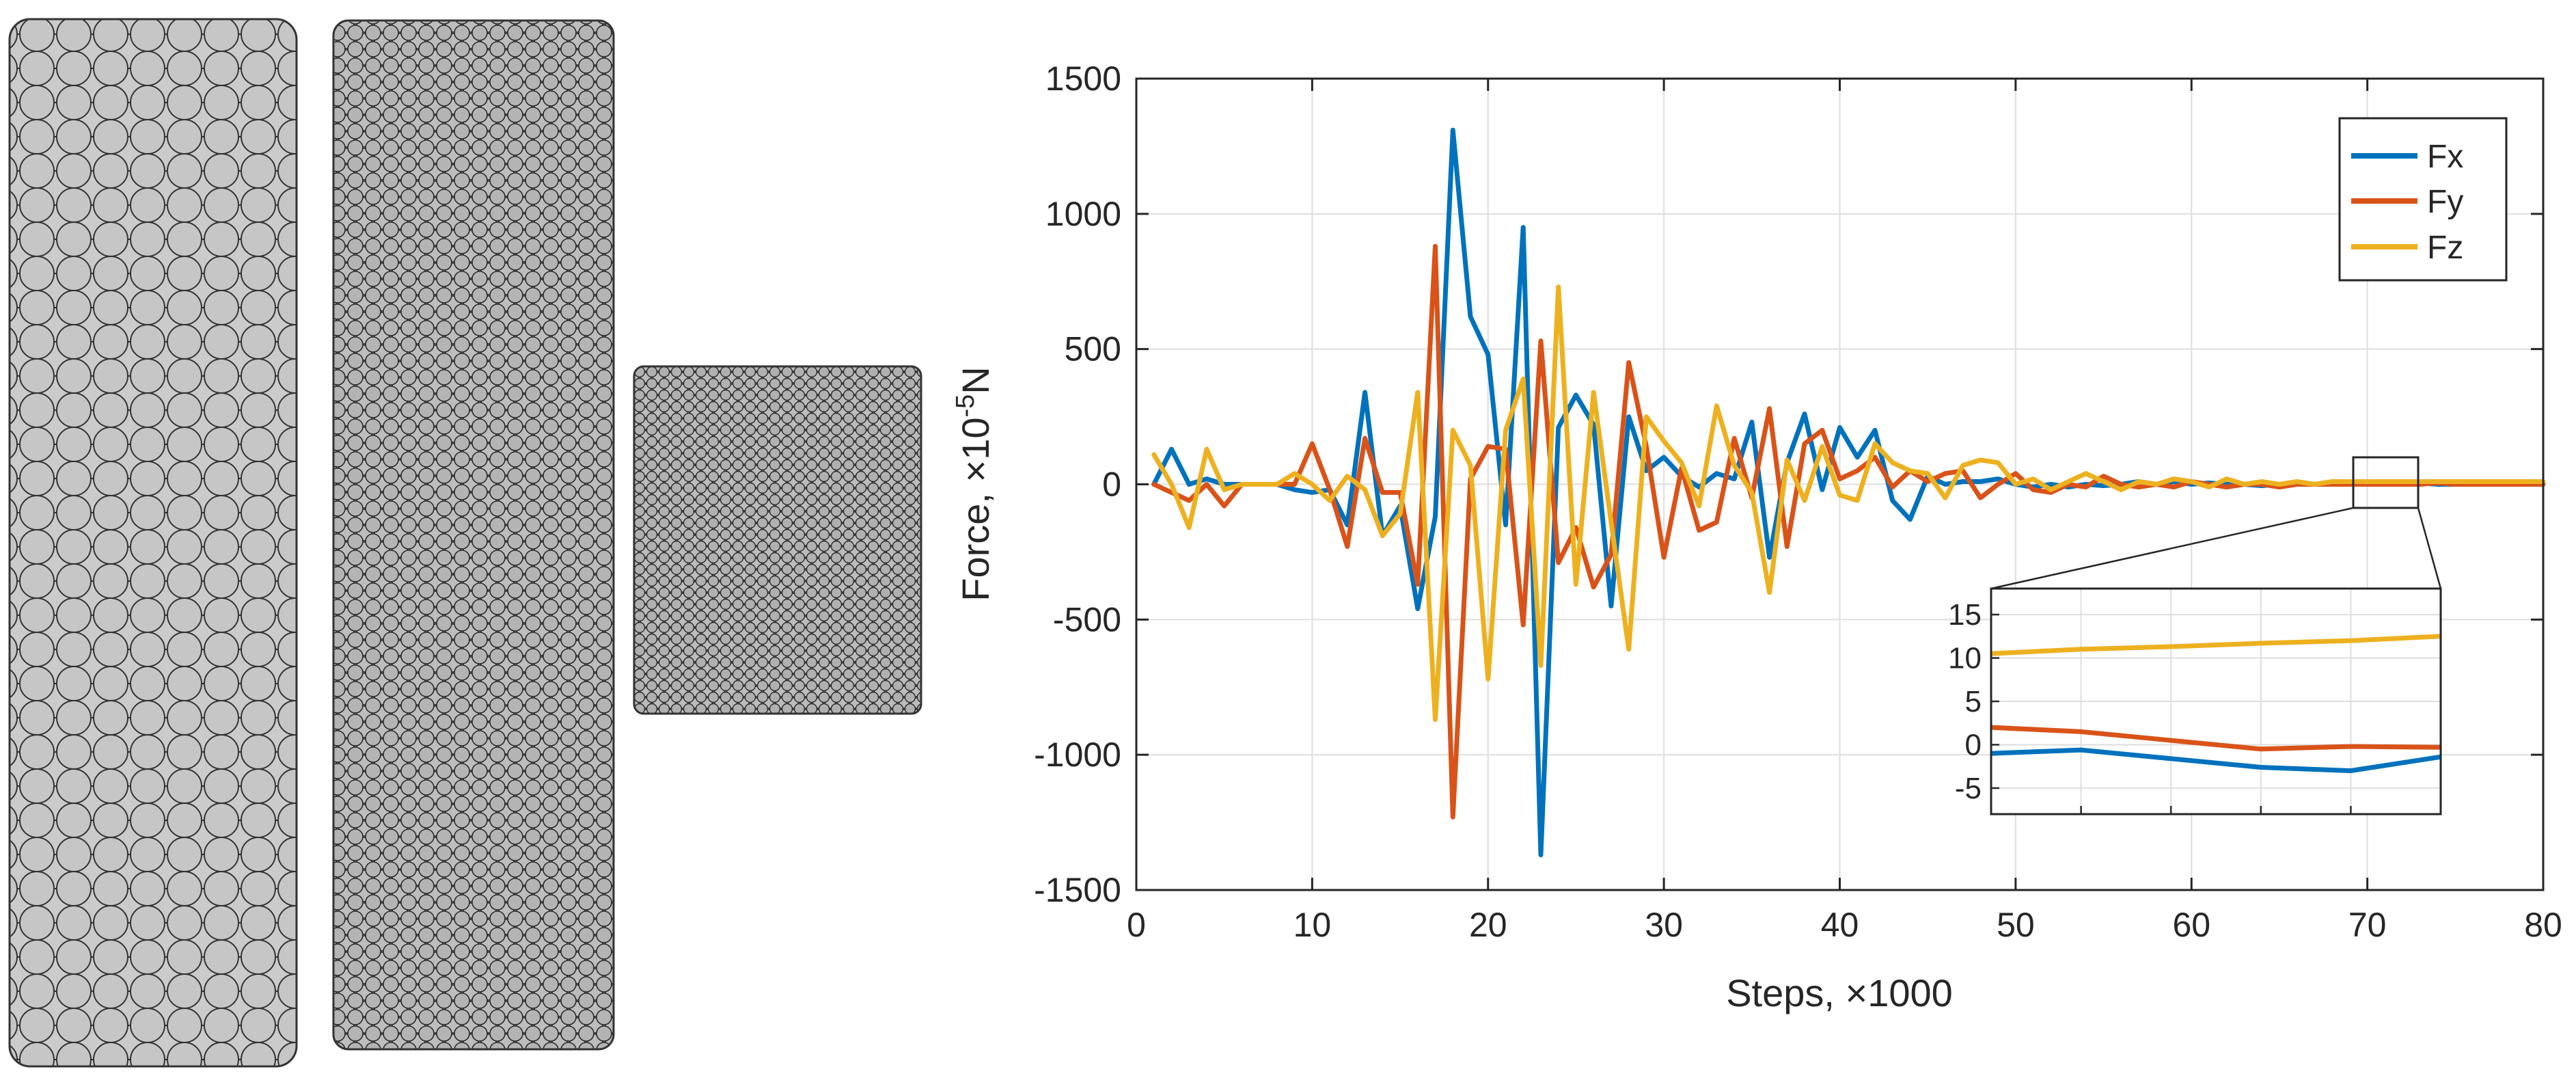 The width and height of the screenshot is (2576, 1078). I want to click on y-tick-label: -1500, so click(1077, 890).